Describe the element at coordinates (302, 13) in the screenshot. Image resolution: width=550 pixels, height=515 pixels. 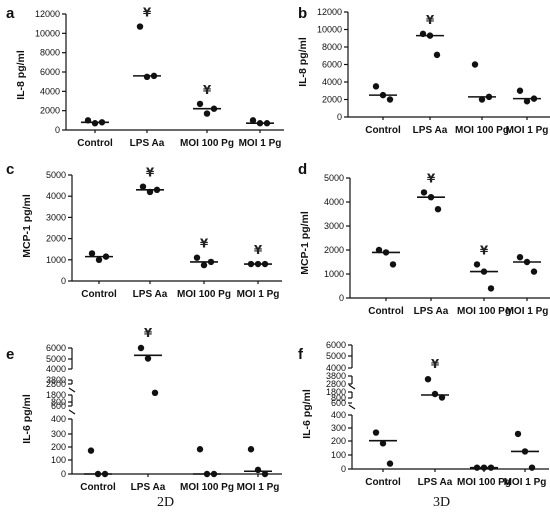
I see `panel-letter: b` at that location.